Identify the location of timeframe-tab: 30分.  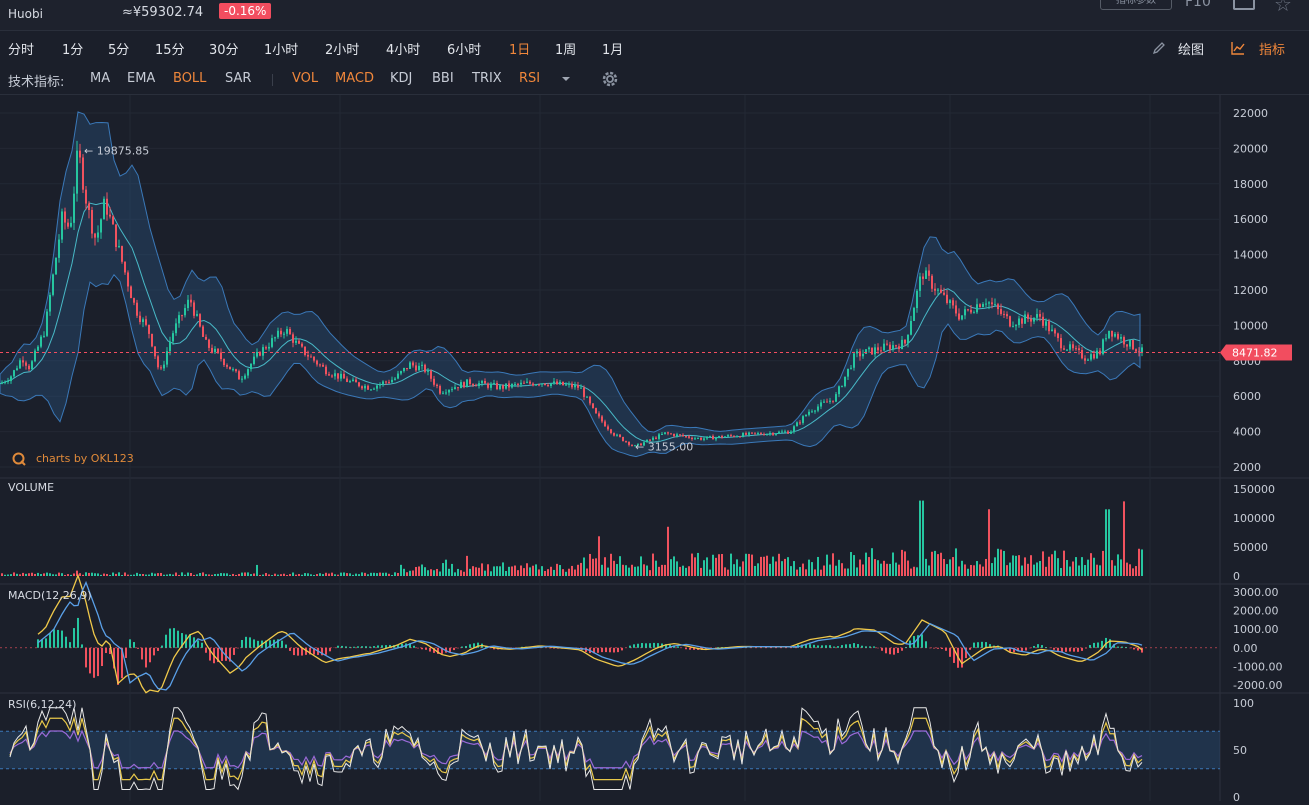
(224, 48).